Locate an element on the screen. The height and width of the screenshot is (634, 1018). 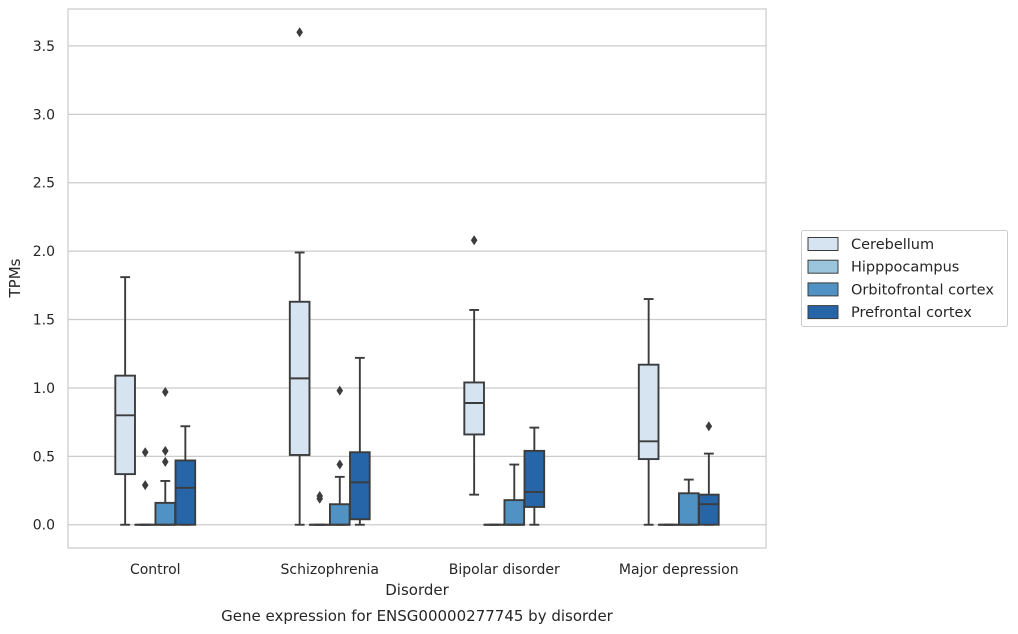
legend-item: Hipppocampus is located at coordinates (883, 267).